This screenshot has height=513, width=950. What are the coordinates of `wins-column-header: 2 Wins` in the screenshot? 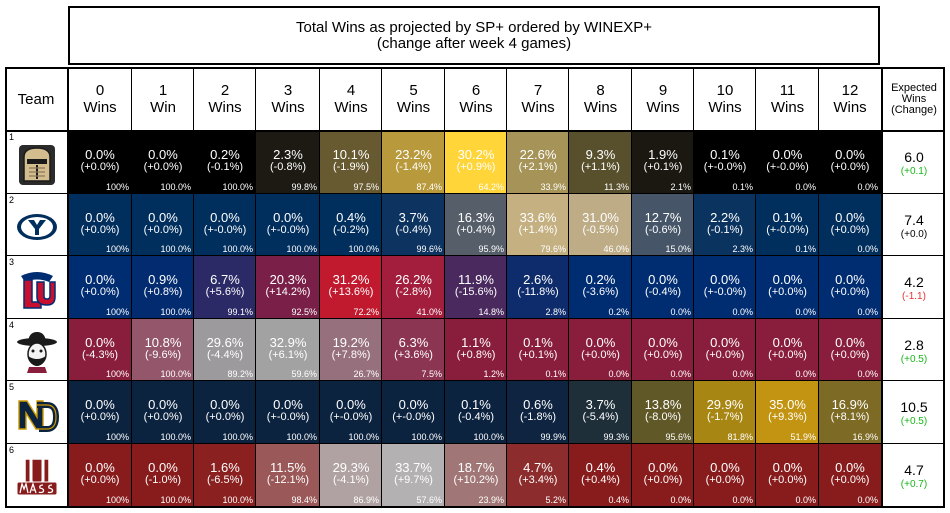 It's located at (225, 99).